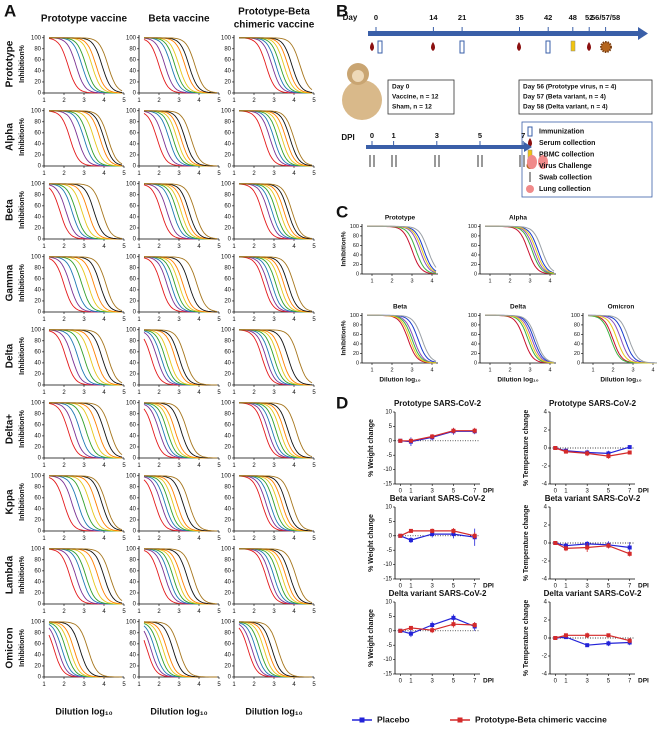 The width and height of the screenshot is (657, 732). What do you see at coordinates (342, 402) in the screenshot?
I see `panel-label: D` at bounding box center [342, 402].